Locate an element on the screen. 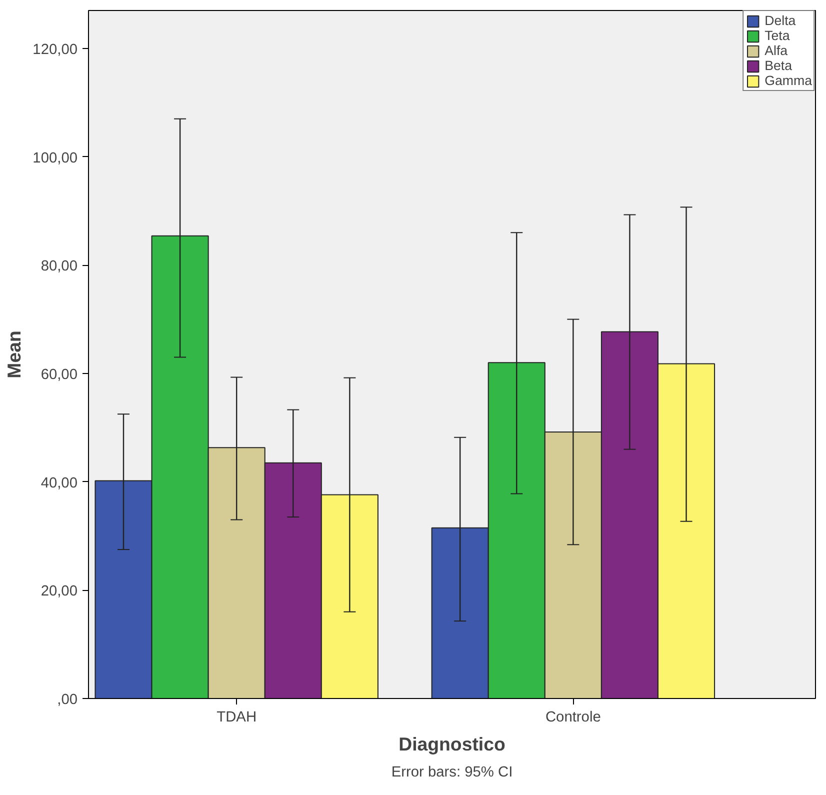 The width and height of the screenshot is (826, 795). text: Error bars: 95% CI is located at coordinates (452, 772).